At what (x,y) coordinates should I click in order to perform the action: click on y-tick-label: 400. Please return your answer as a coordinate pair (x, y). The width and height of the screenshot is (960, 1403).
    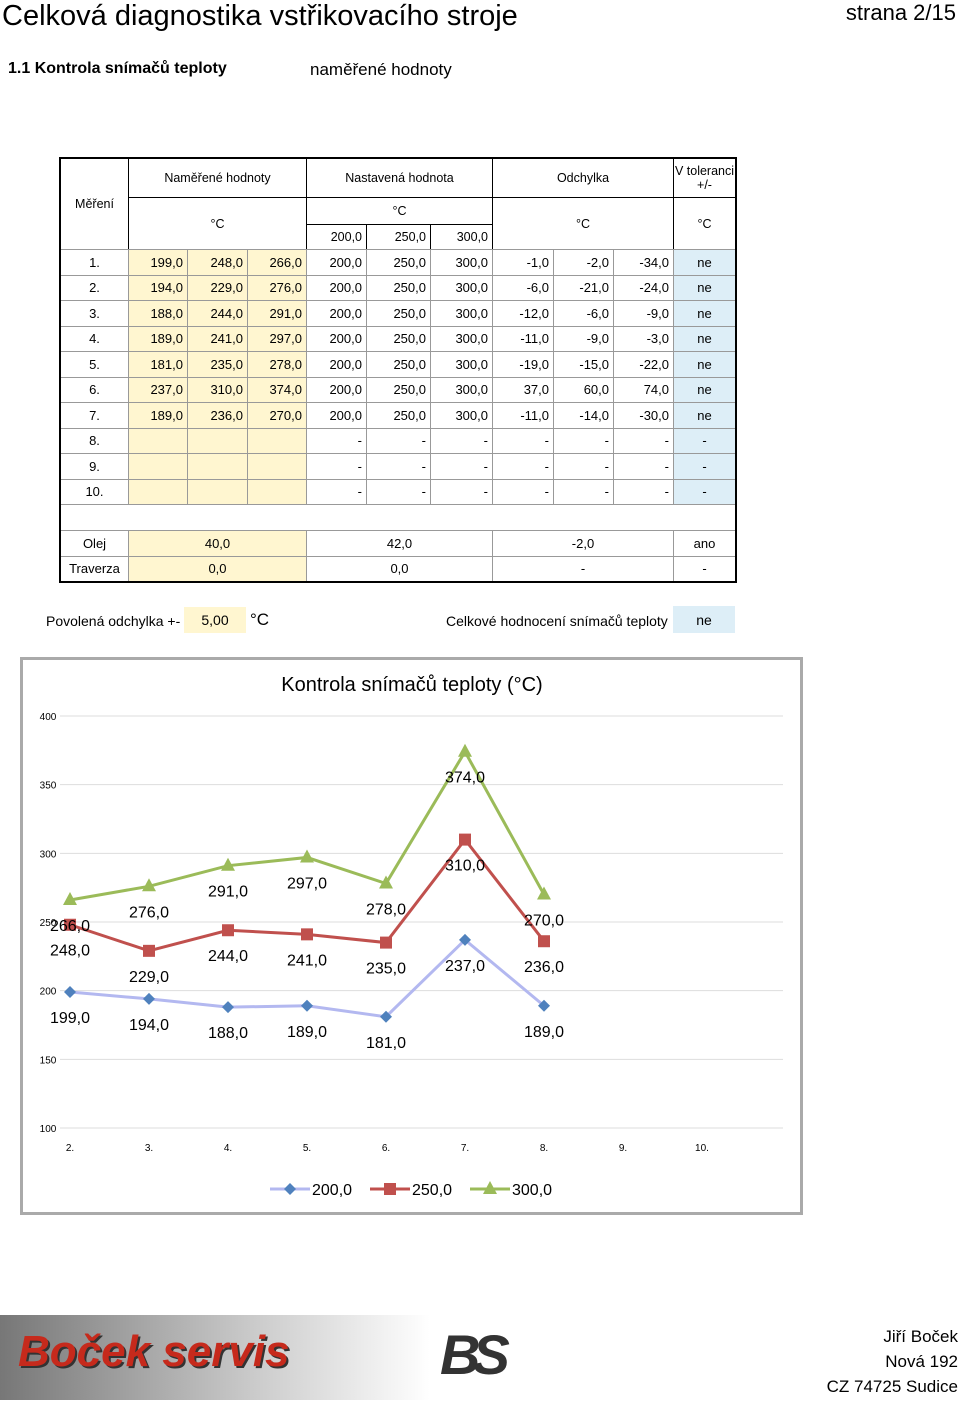
    Looking at the image, I should click on (48, 717).